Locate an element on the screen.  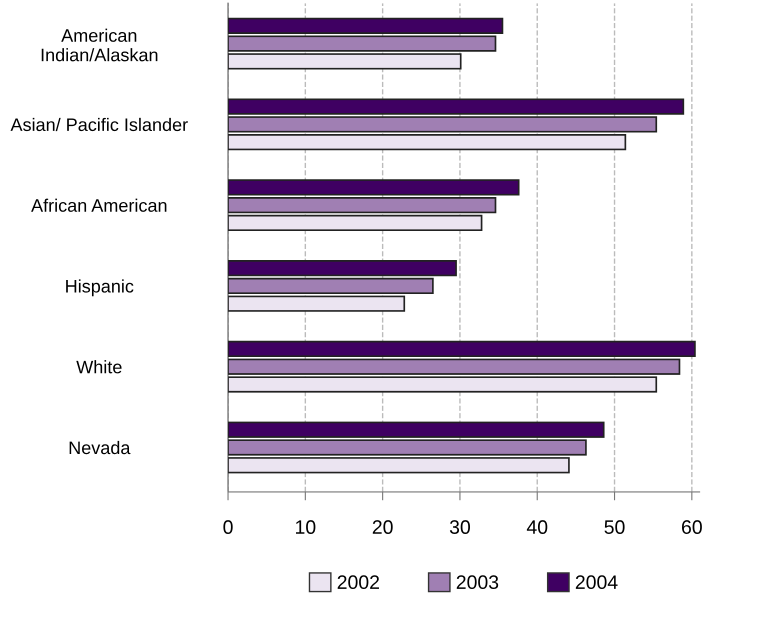
y-tick-label: White is located at coordinates (99, 367).